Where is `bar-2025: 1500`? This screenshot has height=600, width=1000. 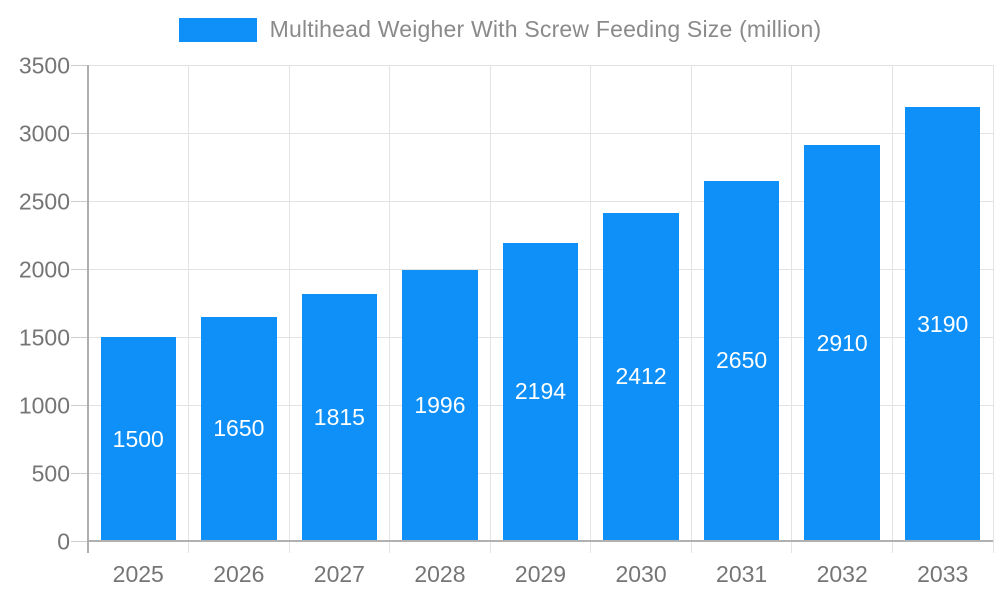 bar-2025: 1500 is located at coordinates (138, 439).